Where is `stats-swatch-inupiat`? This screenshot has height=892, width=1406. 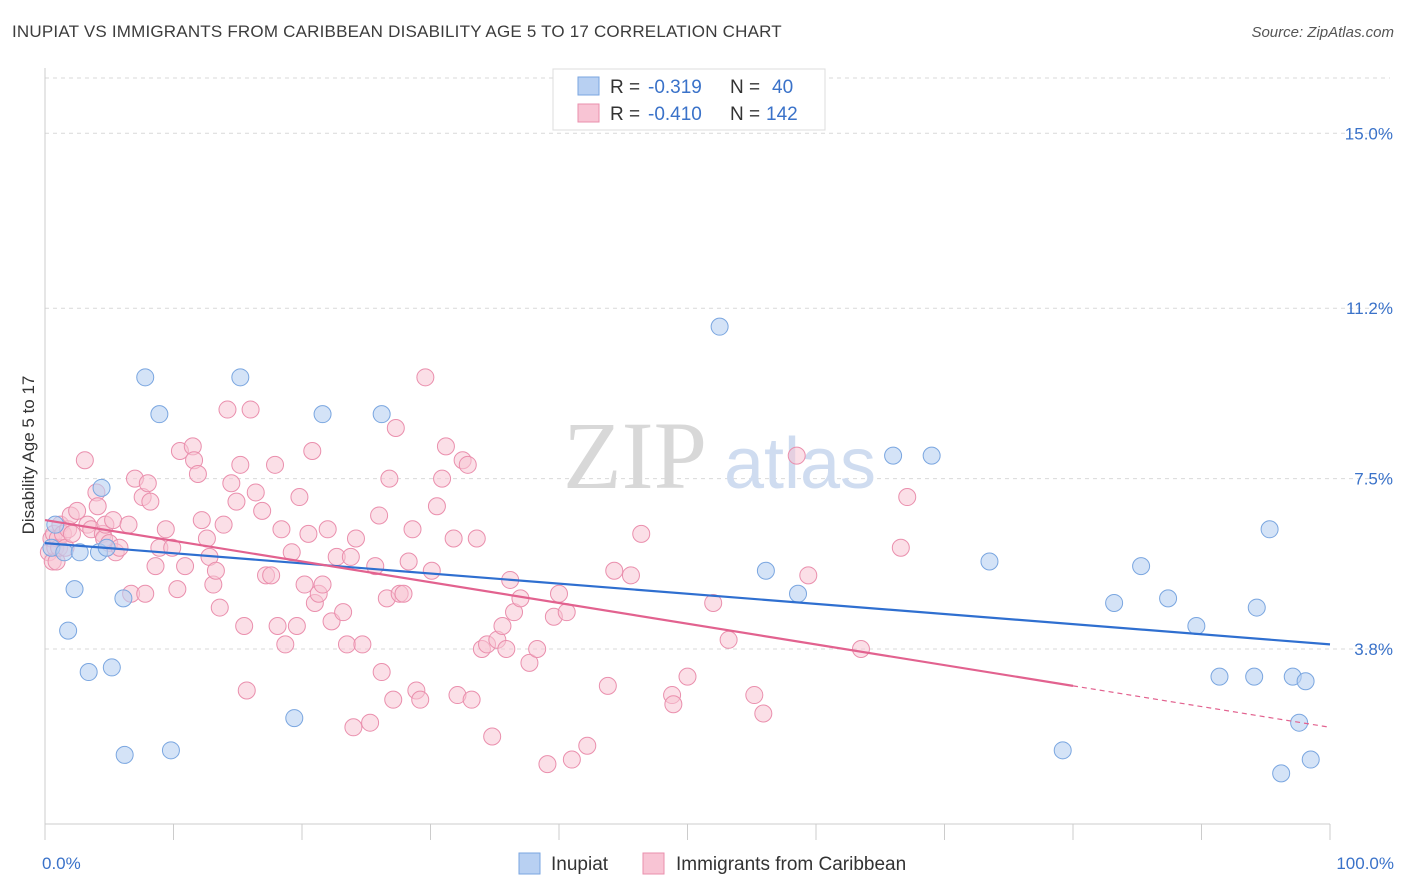
stats-swatch-inupiat is located at coordinates (588, 86).